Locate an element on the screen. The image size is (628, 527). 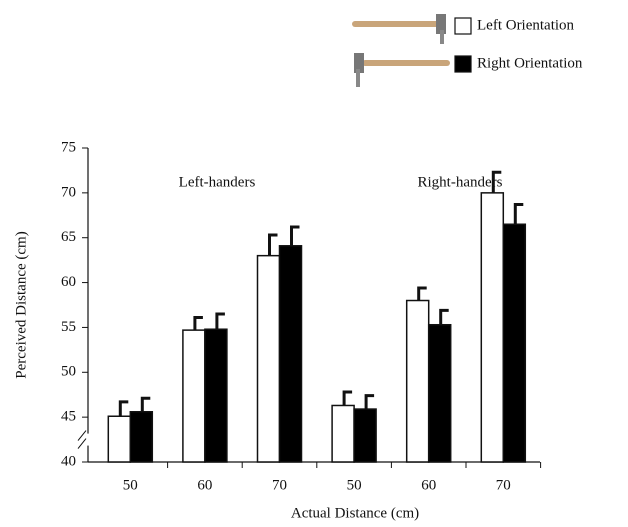
y-tick-label: 40 is located at coordinates (68, 461).